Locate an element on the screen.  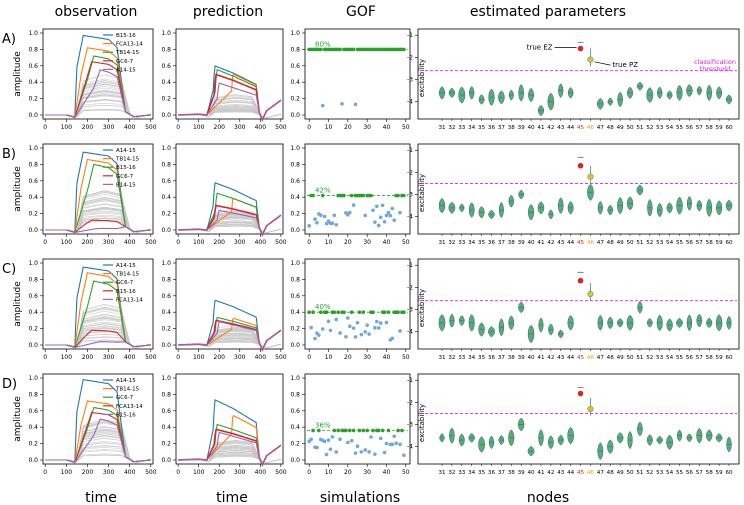
x-tick-label: 47 is located at coordinates (601, 243).